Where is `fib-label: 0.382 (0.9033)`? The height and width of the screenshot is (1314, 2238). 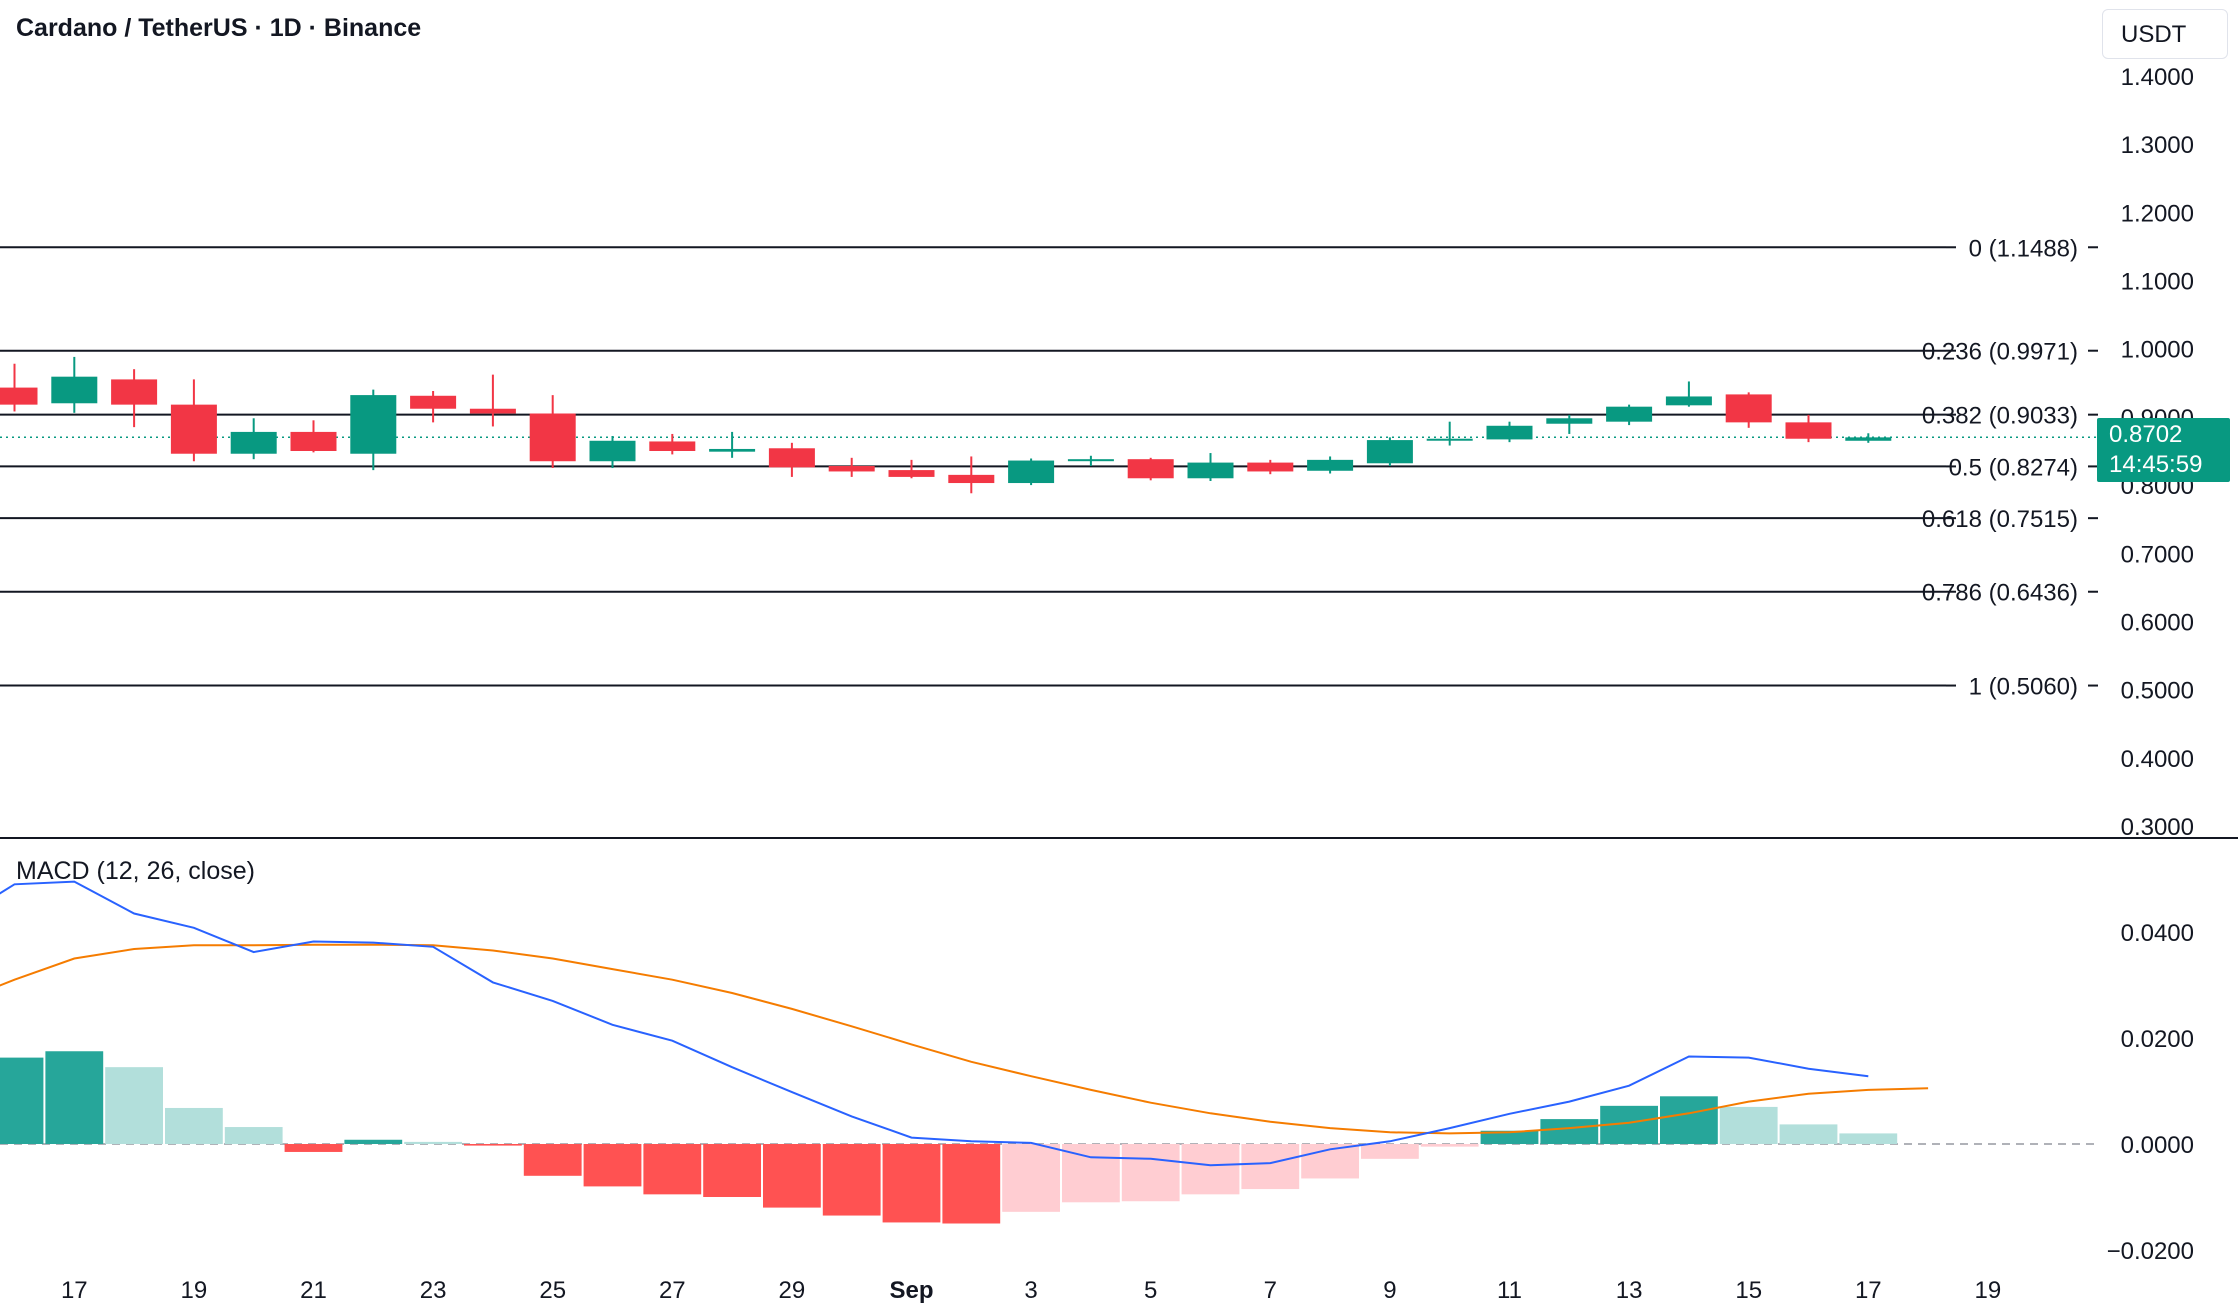
fib-label: 0.382 (0.9033) is located at coordinates (2000, 416).